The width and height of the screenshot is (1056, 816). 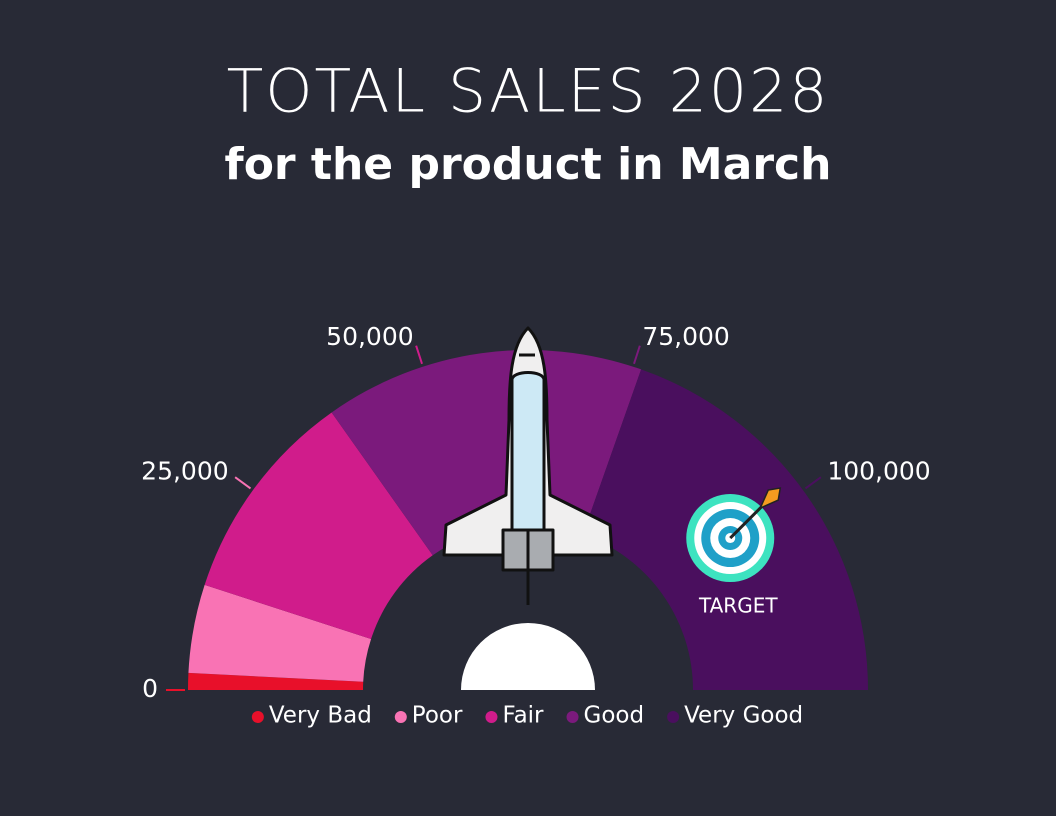 I want to click on tick-label: 0, so click(x=150, y=688).